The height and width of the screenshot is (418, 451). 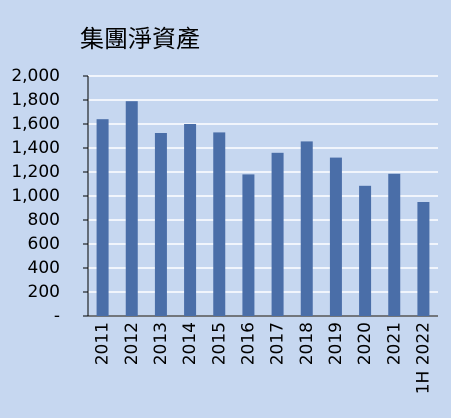 I want to click on y-tick-label: 1,200, so click(x=35, y=172).